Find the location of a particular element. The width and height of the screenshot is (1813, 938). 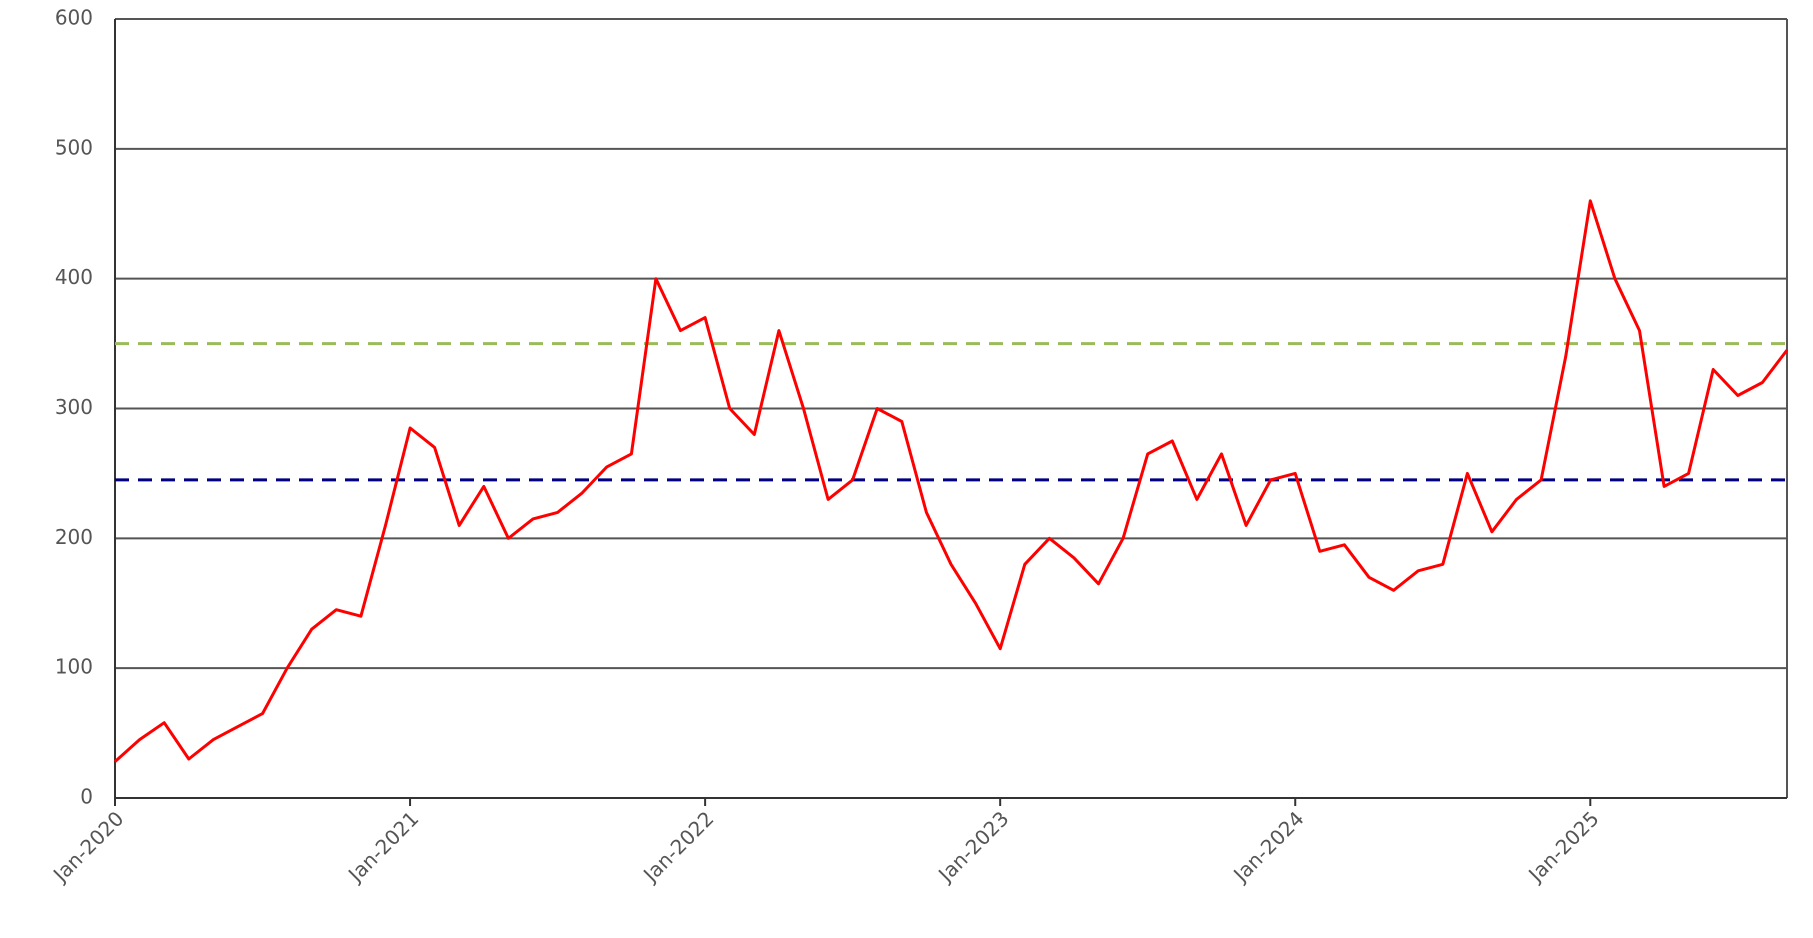

y-tick-label: 500 is located at coordinates (74, 147).